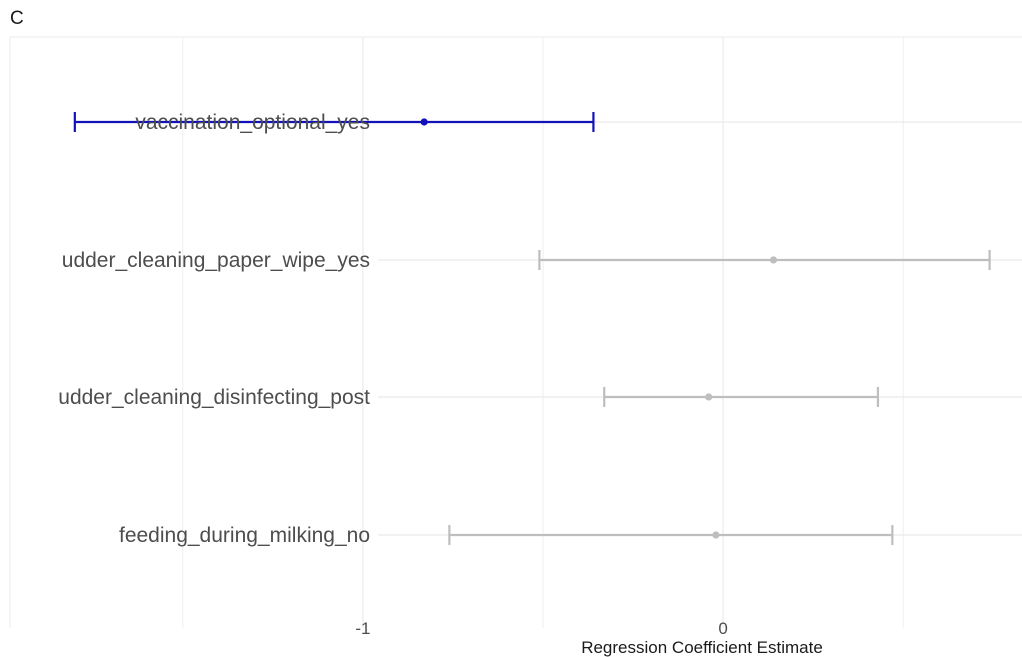 The image size is (1022, 657). What do you see at coordinates (702, 647) in the screenshot?
I see `x-axis-title: Regression Coefficient Estimate` at bounding box center [702, 647].